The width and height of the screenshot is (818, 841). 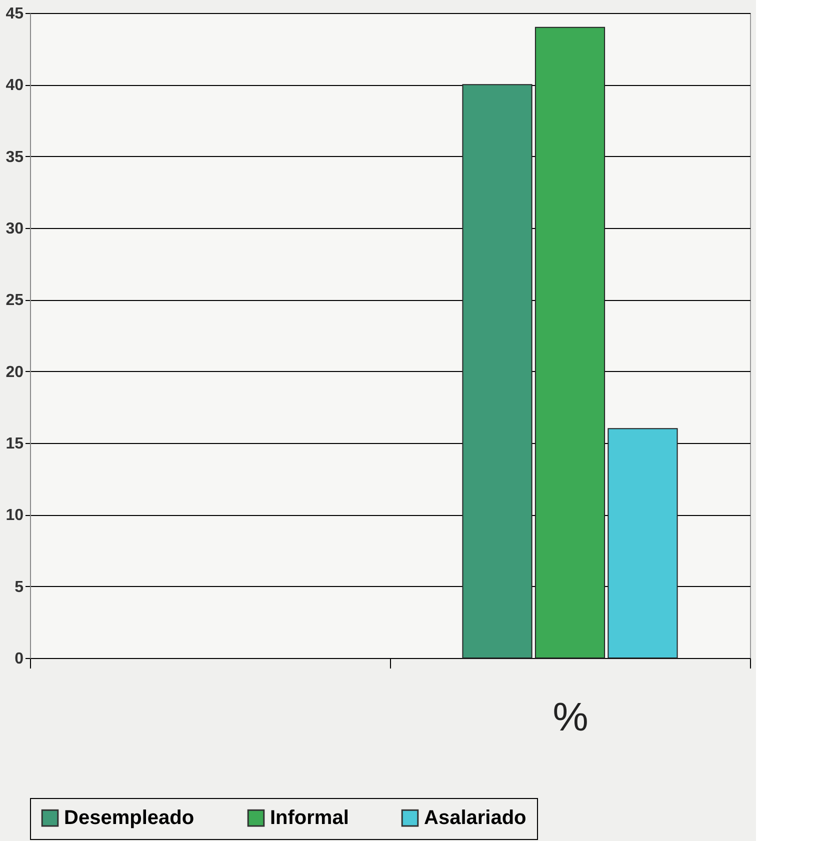 What do you see at coordinates (19, 587) in the screenshot?
I see `y-tick-label: 5` at bounding box center [19, 587].